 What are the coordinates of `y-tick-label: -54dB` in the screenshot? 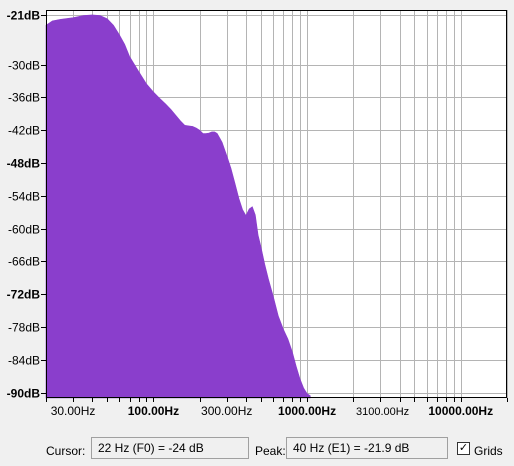 It's located at (24, 197).